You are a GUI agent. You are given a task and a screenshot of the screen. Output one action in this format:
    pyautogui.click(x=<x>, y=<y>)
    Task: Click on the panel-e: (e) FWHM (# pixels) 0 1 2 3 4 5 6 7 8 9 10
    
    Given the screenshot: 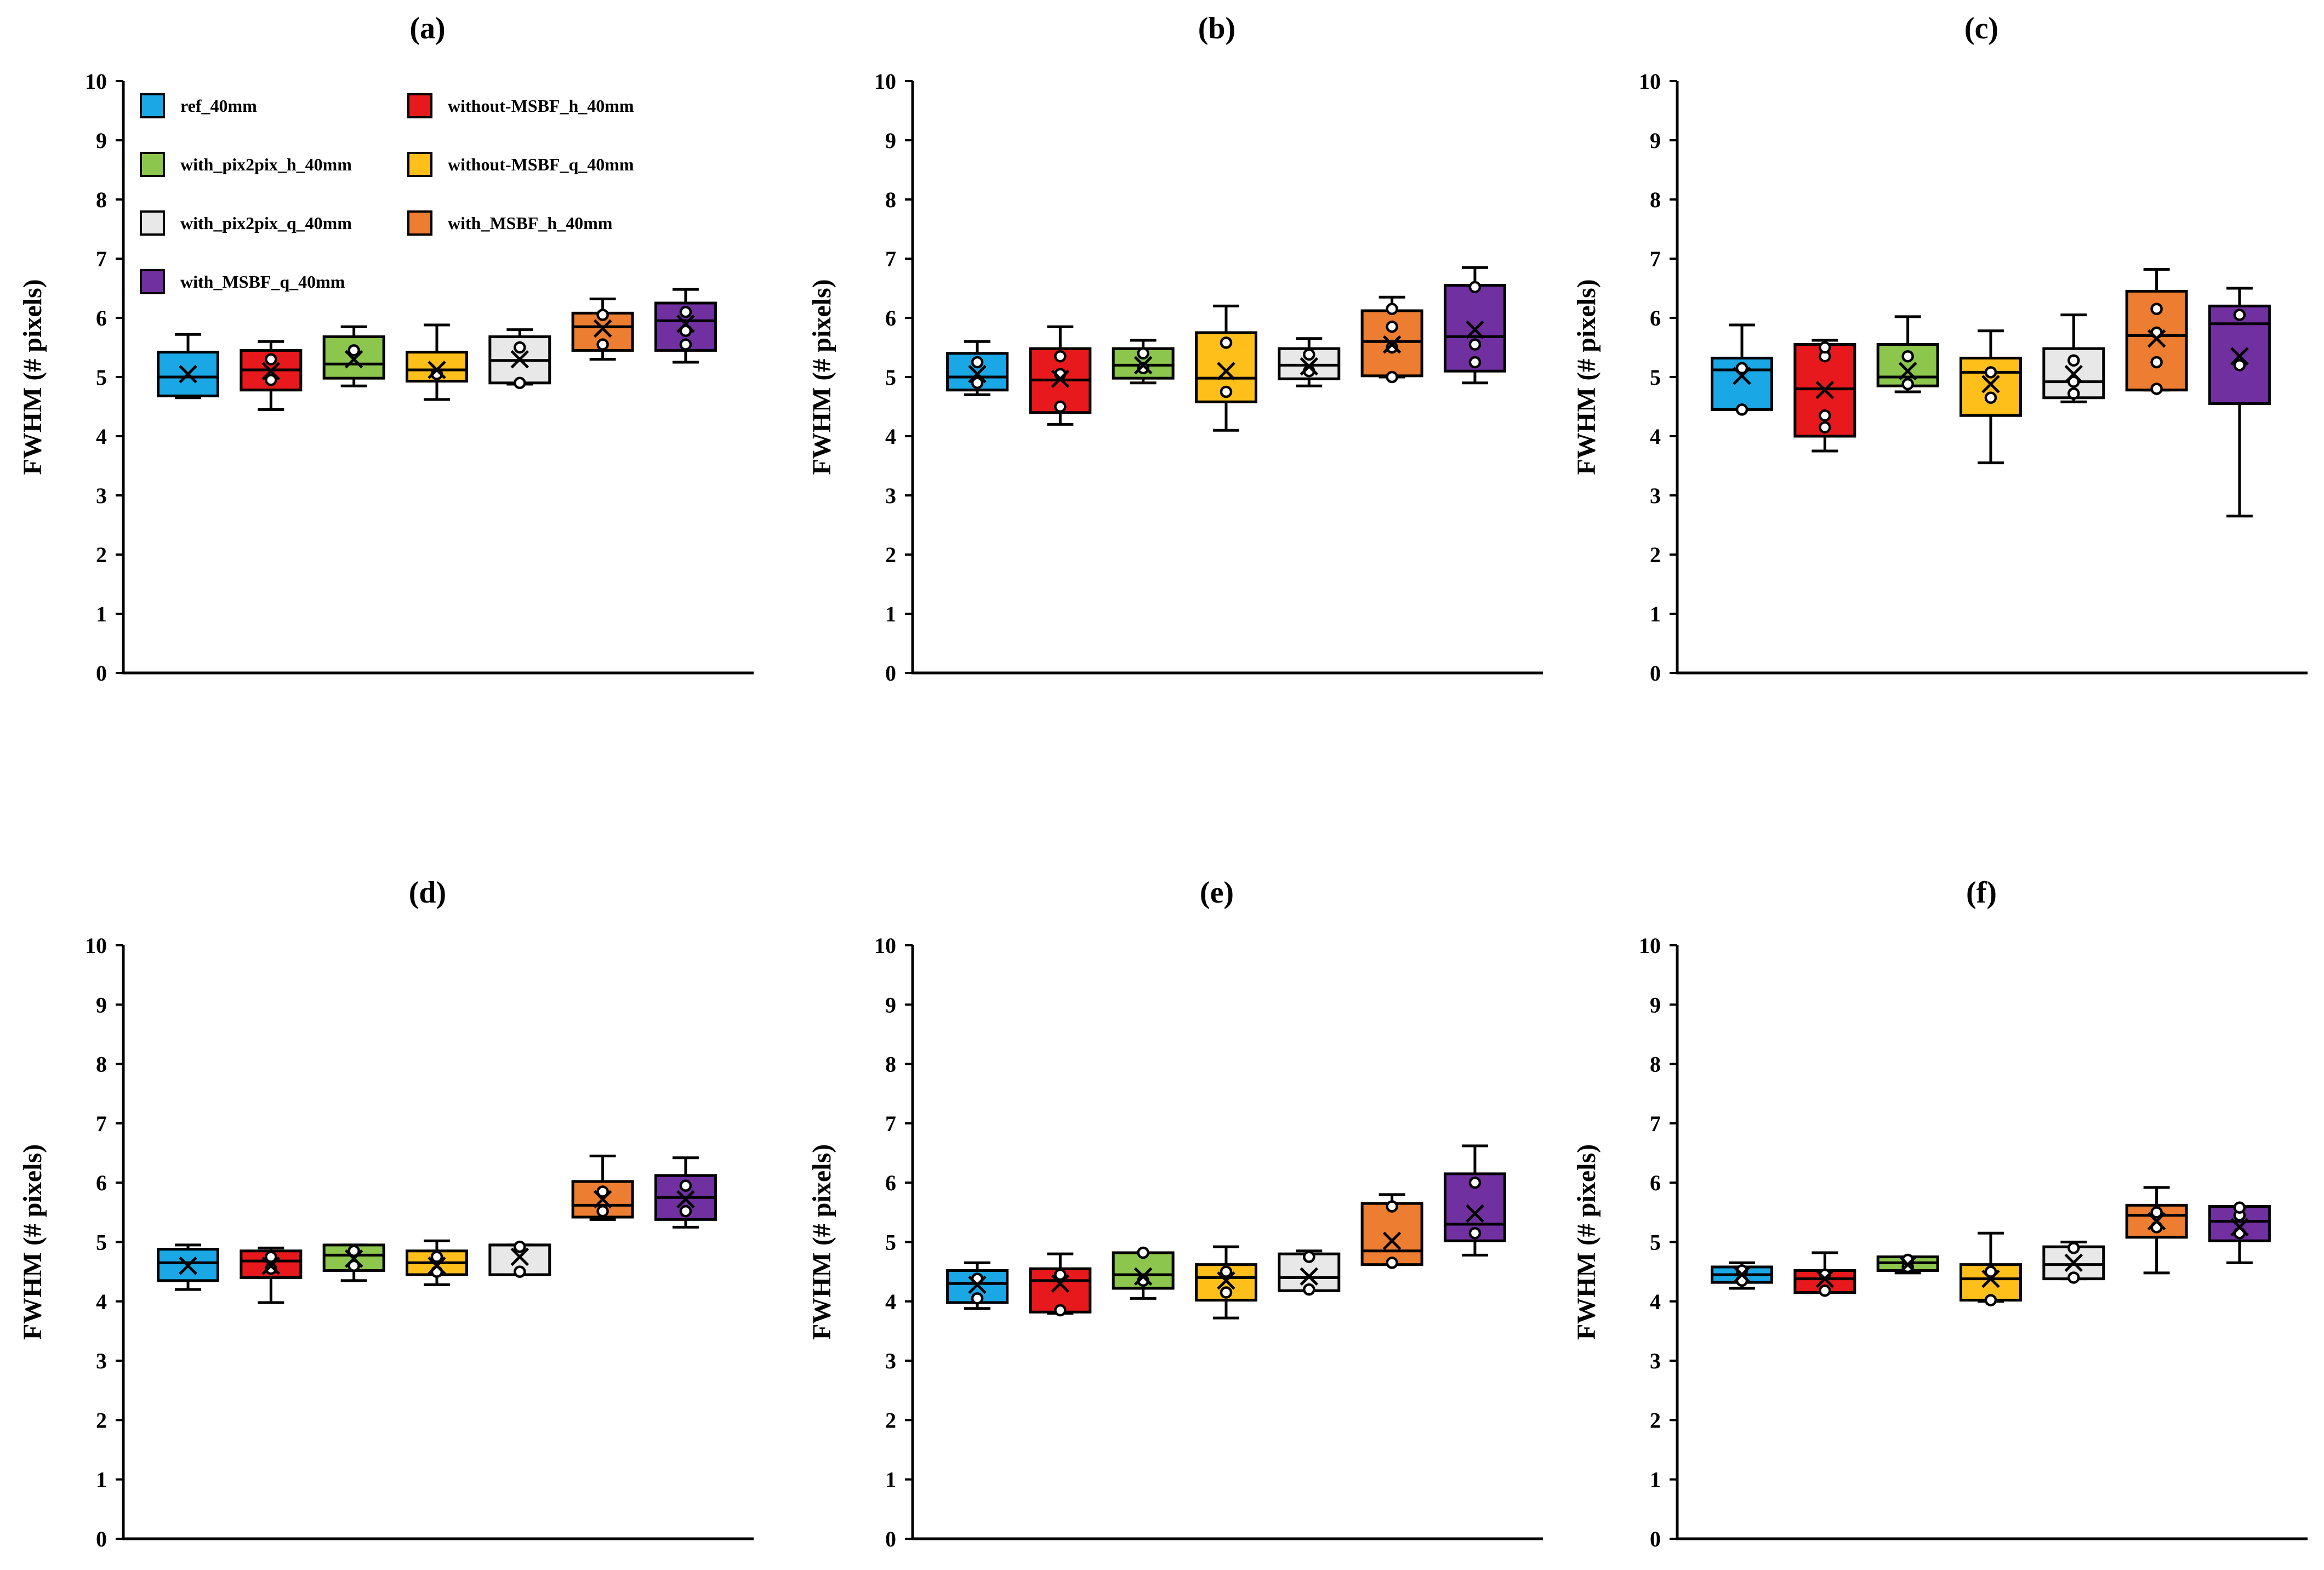 What is the action you would take?
    pyautogui.click(x=1175, y=1213)
    